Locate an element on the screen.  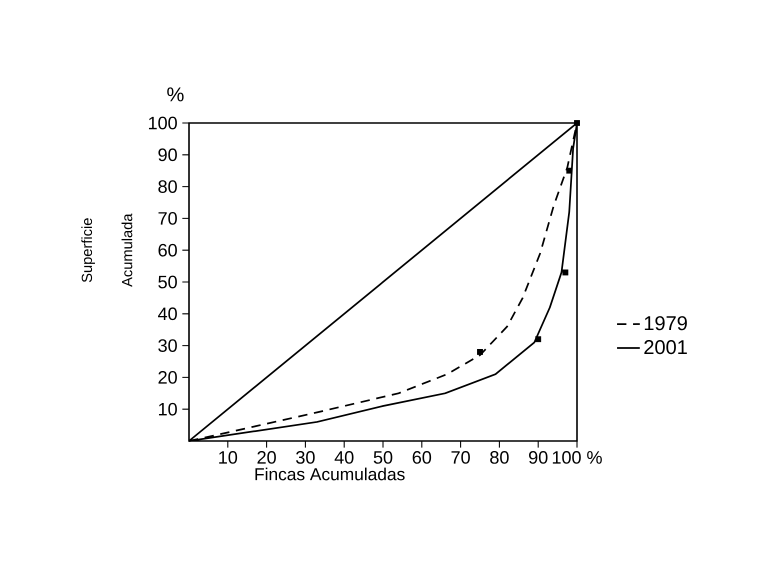
x-tick-label: 40 is located at coordinates (344, 457).